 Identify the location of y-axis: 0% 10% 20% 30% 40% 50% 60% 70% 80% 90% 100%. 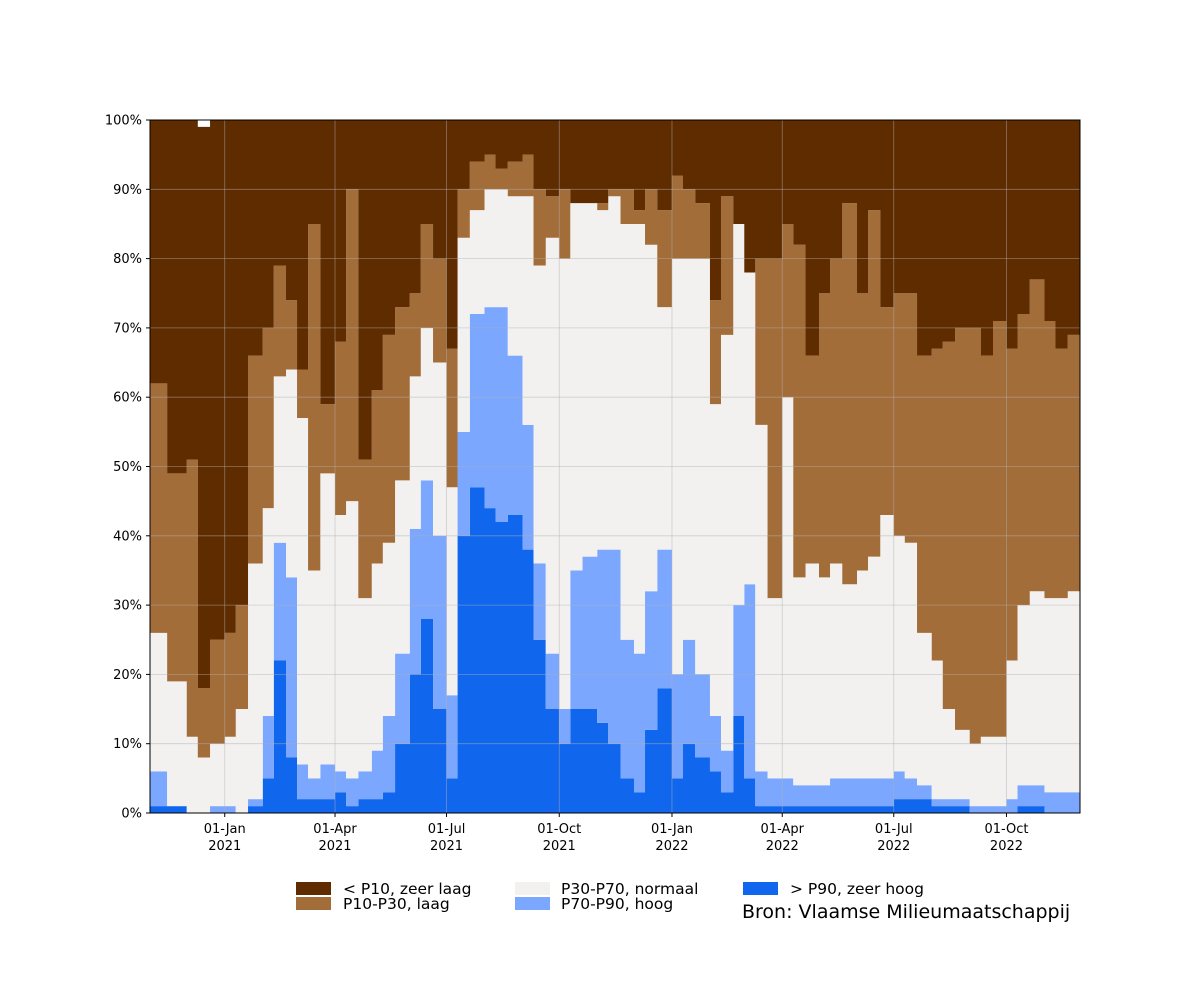
(127, 468).